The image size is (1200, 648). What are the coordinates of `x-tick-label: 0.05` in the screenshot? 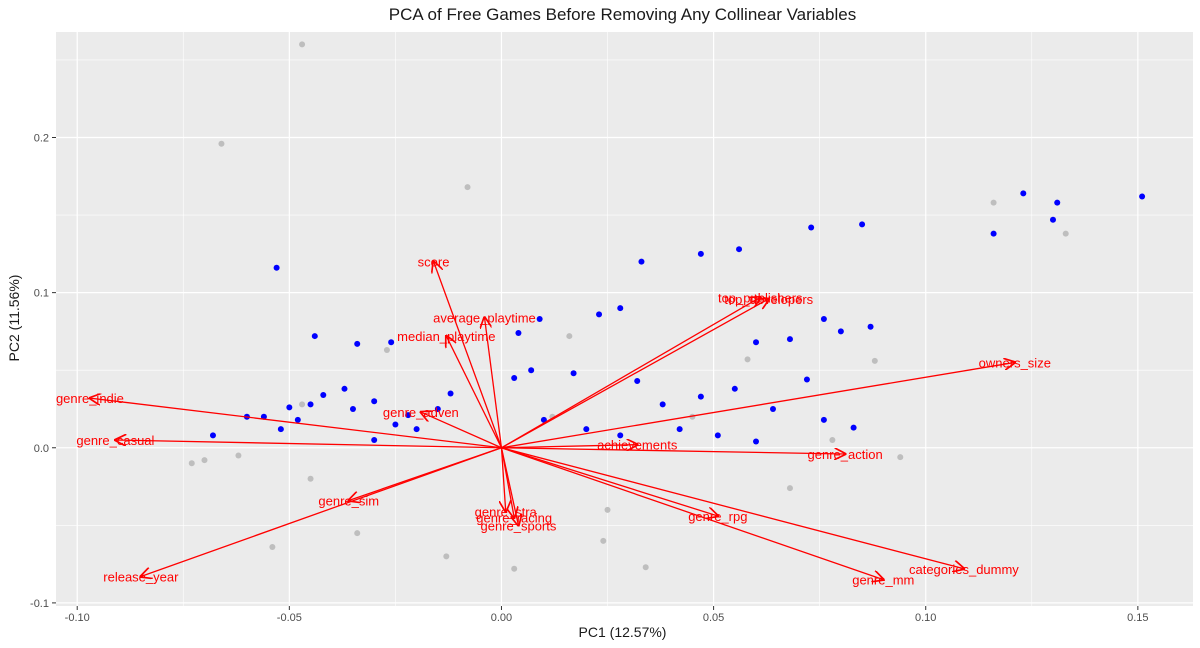 It's located at (713, 618).